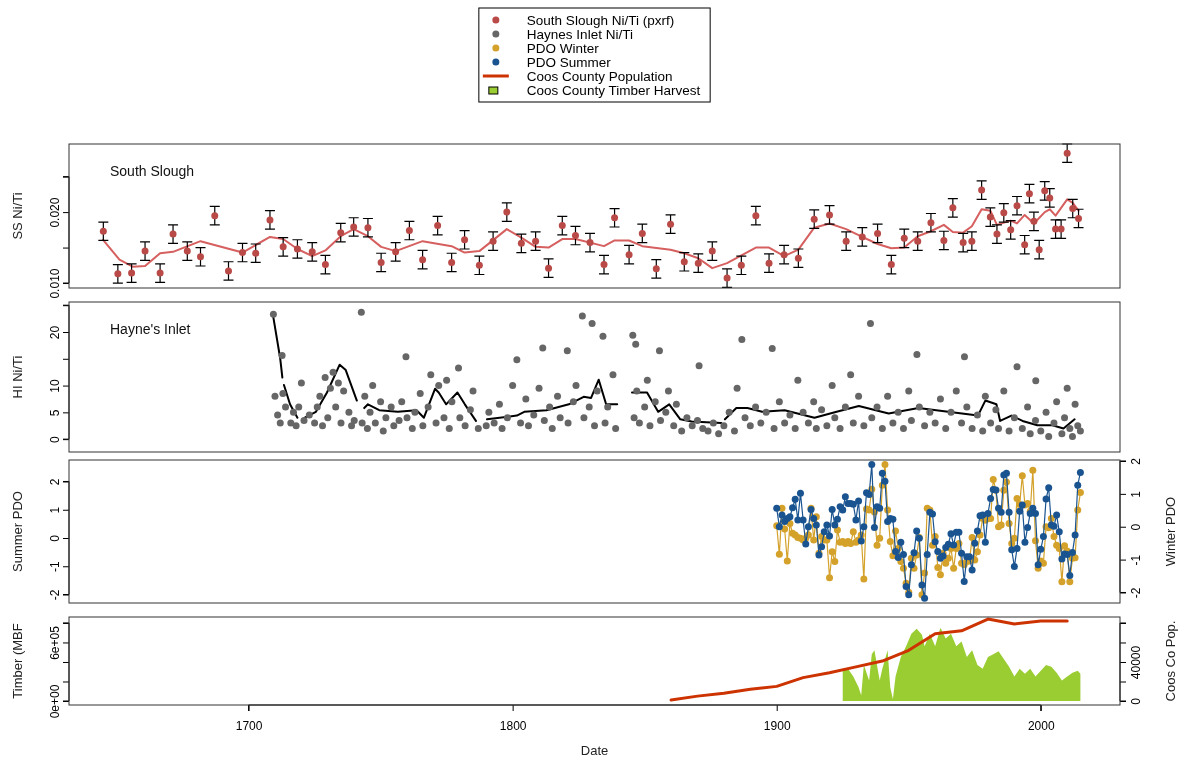 This screenshot has width=1178, height=762. What do you see at coordinates (17, 661) in the screenshot?
I see `y-axis-title: Timber (MBF` at bounding box center [17, 661].